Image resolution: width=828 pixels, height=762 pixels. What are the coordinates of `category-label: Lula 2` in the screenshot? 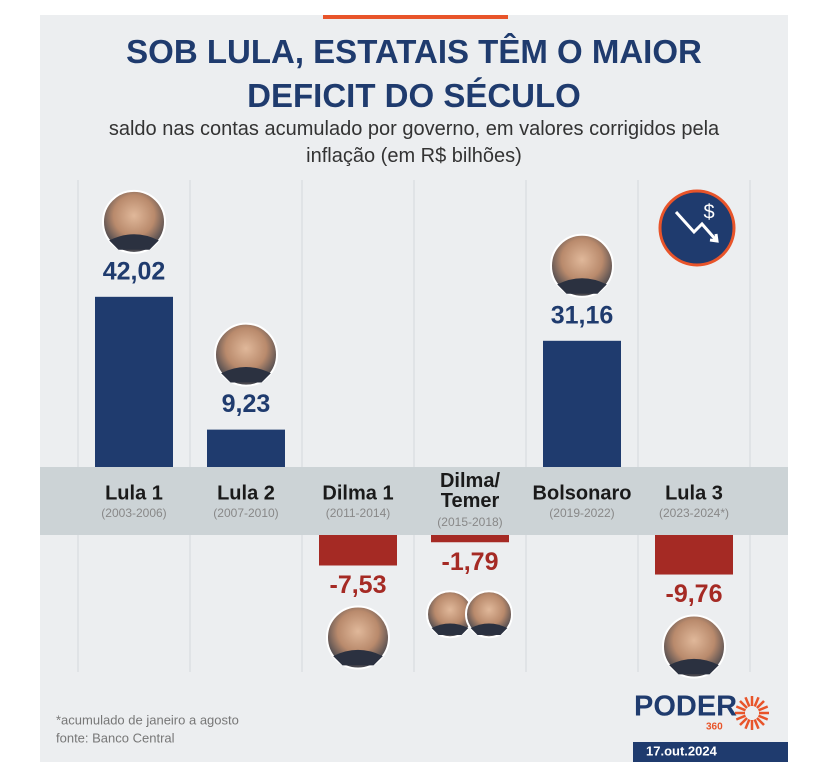 It's located at (246, 493).